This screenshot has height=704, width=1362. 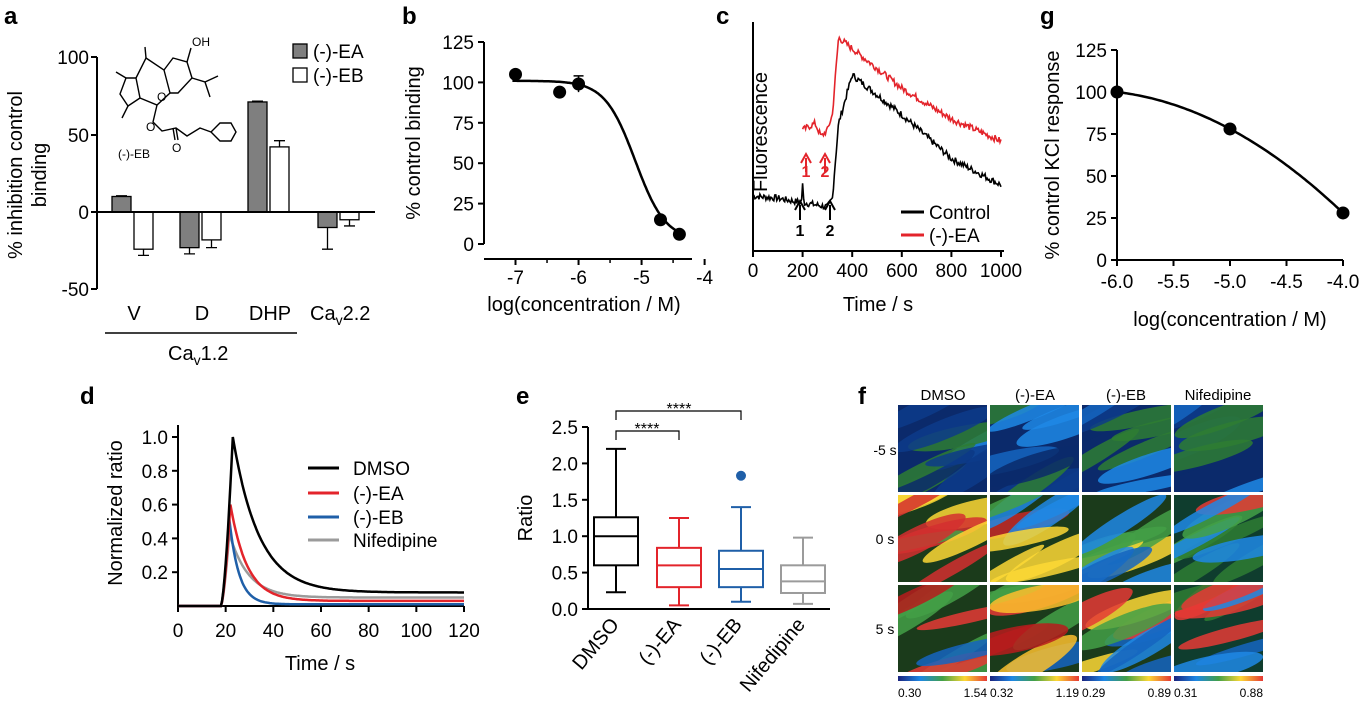 I want to click on molecule-o-ester: O, so click(x=150, y=127).